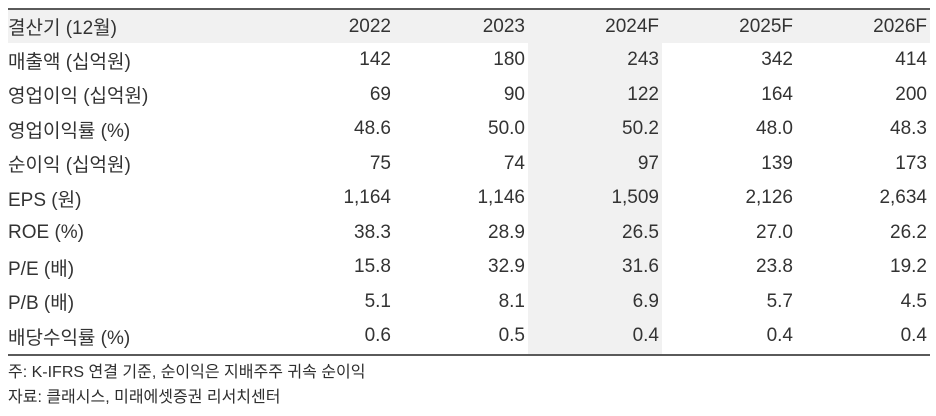  Describe the element at coordinates (469, 267) in the screenshot. I see `table-row-pe: P/E (배) 15.8 32.9 31.6 23.8 19.2` at that location.